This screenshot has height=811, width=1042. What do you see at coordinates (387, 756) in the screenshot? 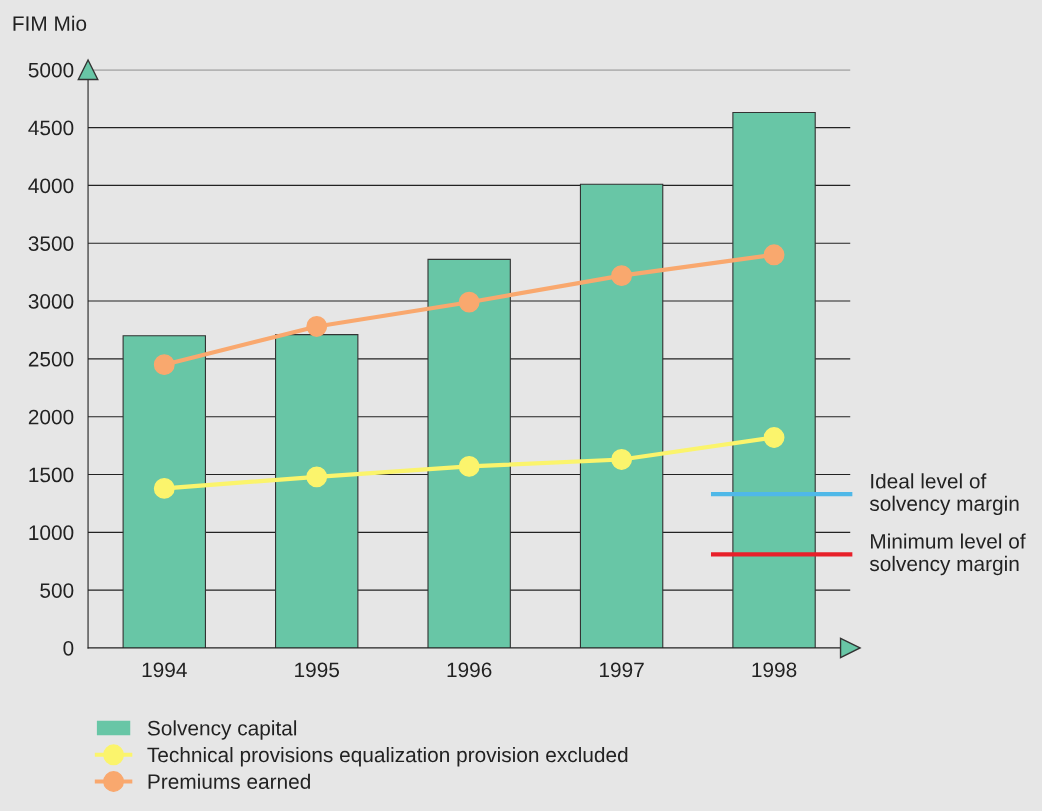
I see `legend-label: Technical provisions equalization provision excluded` at bounding box center [387, 756].